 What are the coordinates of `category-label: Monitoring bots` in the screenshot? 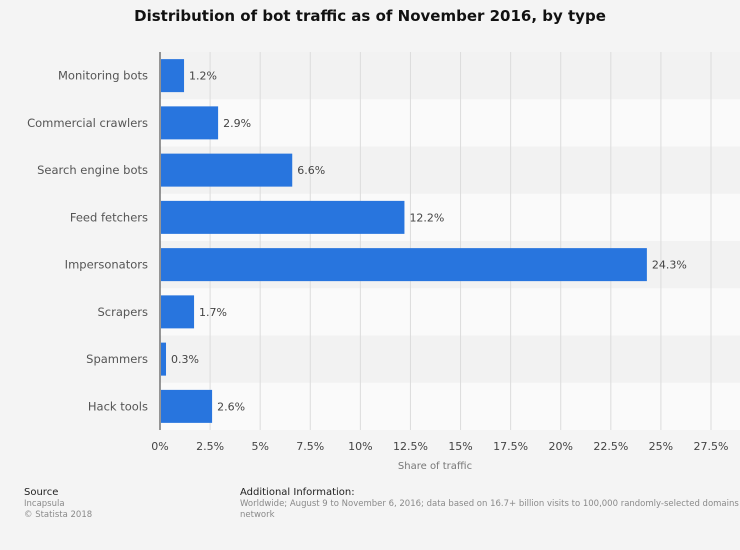 It's located at (103, 76).